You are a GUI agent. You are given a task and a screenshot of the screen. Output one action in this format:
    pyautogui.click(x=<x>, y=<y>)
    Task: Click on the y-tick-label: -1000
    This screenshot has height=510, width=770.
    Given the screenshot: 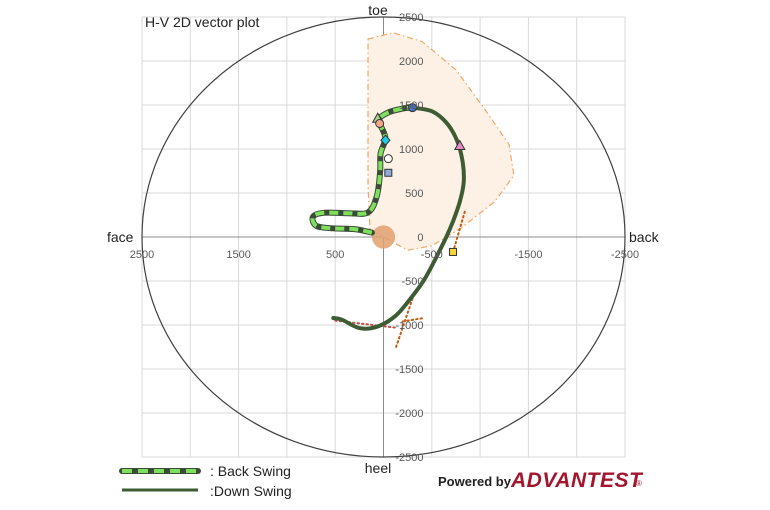 What is the action you would take?
    pyautogui.click(x=409, y=326)
    